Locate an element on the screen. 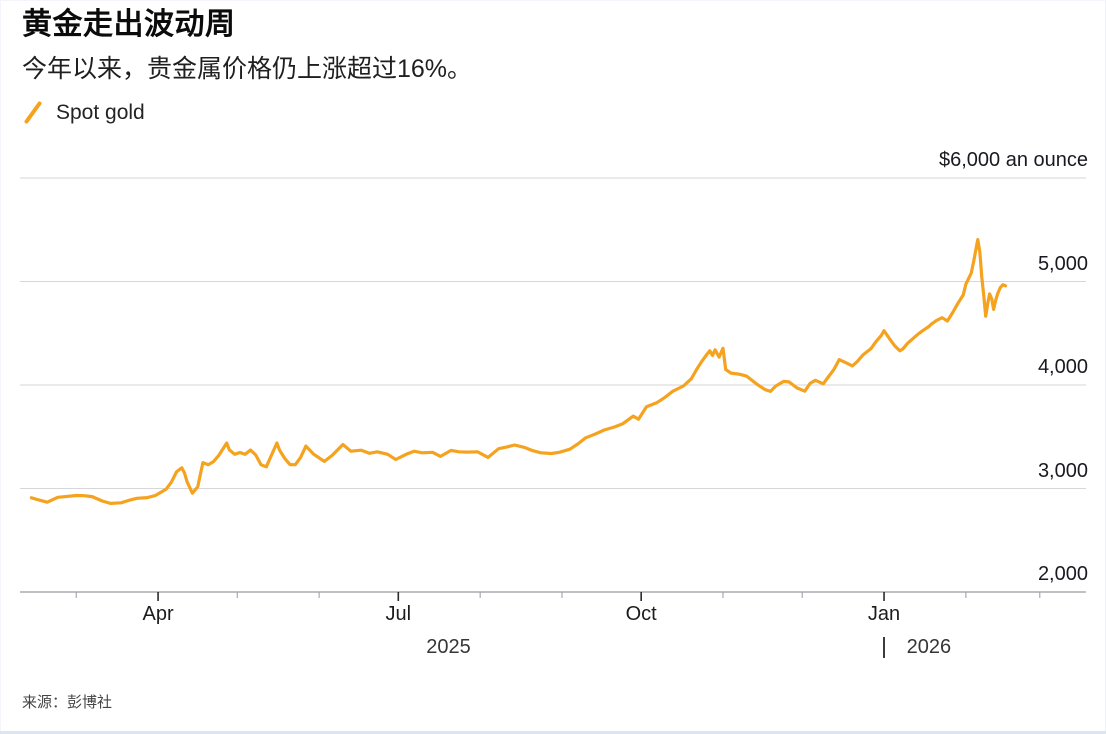  legend: Spot gold is located at coordinates (84, 112).